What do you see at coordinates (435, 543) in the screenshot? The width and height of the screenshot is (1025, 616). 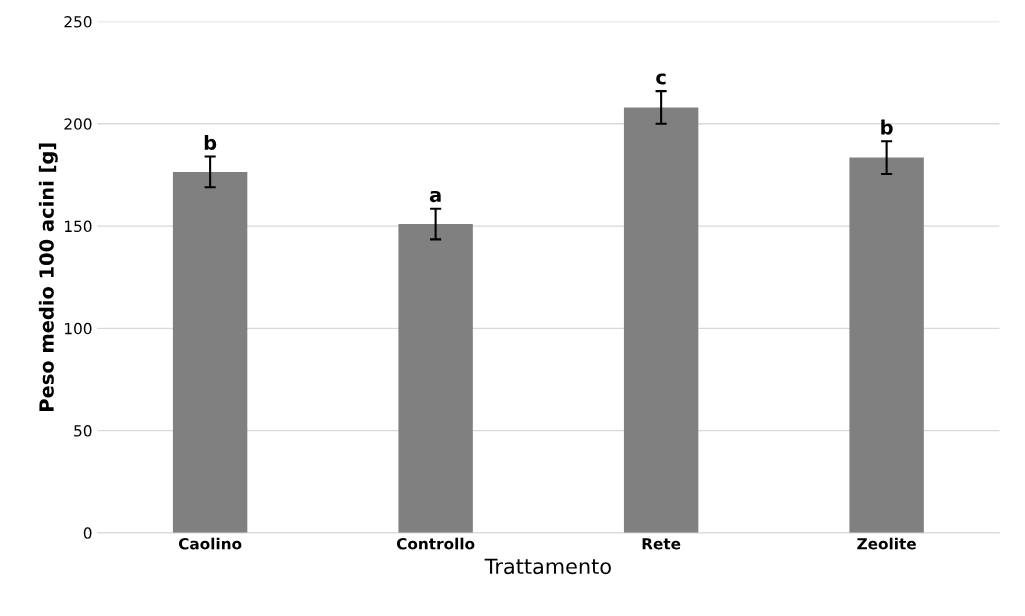 I see `x-tick-label: Controllo` at bounding box center [435, 543].